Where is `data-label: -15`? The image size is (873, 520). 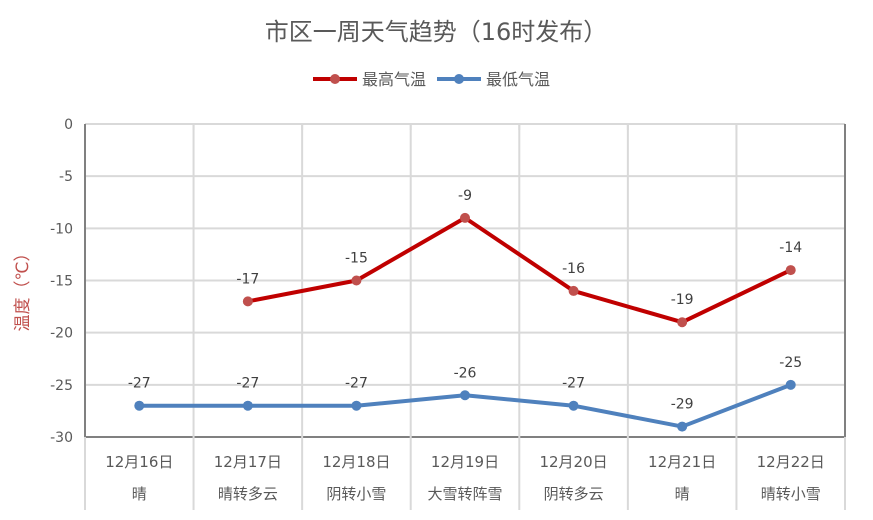
data-label: -15 is located at coordinates (356, 259).